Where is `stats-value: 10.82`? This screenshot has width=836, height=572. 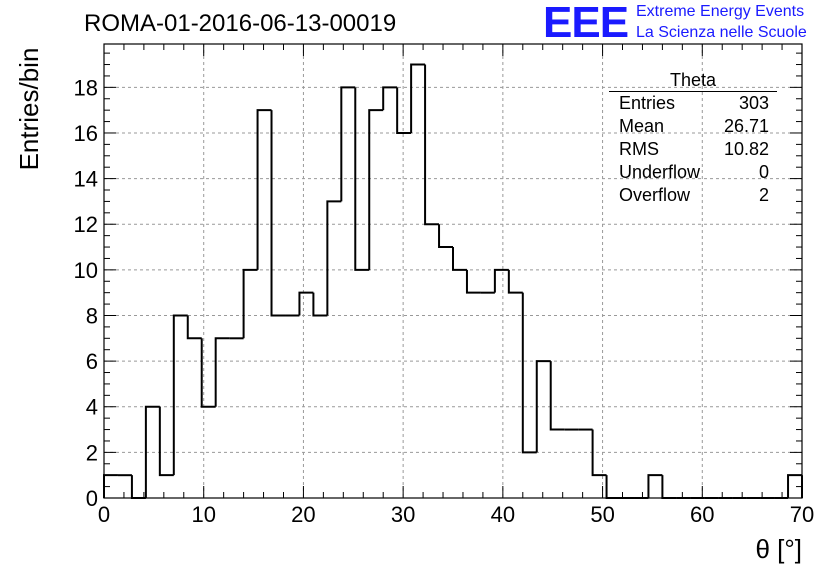
stats-value: 10.82 is located at coordinates (746, 149).